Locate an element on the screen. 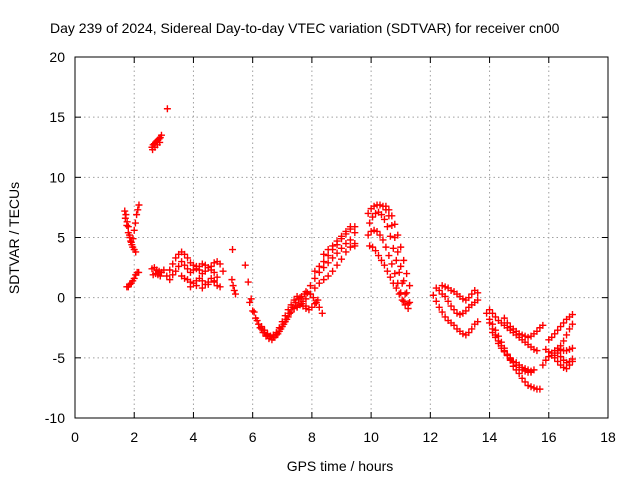 The width and height of the screenshot is (640, 480). series-arc-6b is located at coordinates (284, 316).